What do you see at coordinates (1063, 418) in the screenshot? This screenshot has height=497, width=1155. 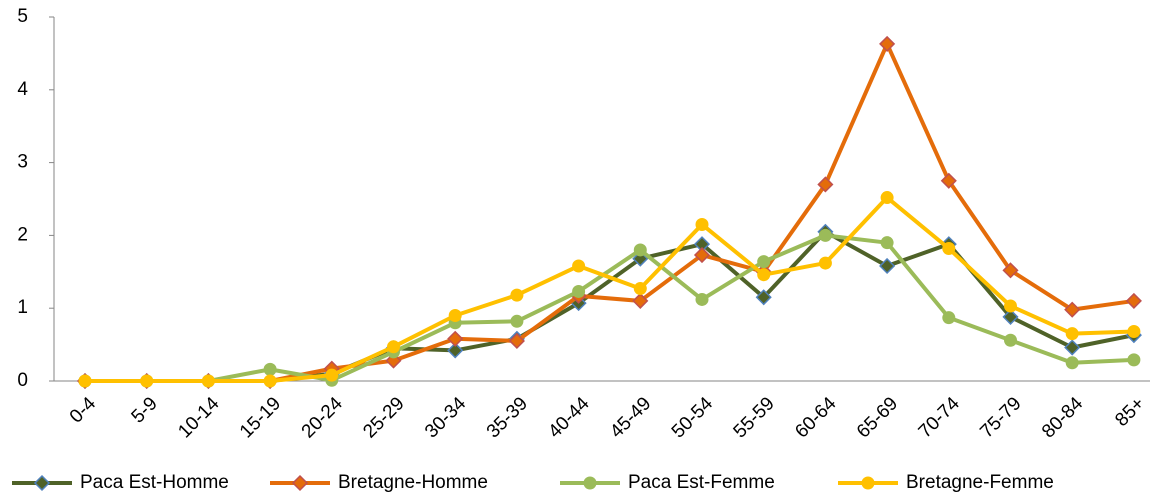 I see `x-tick-label: 80-84` at bounding box center [1063, 418].